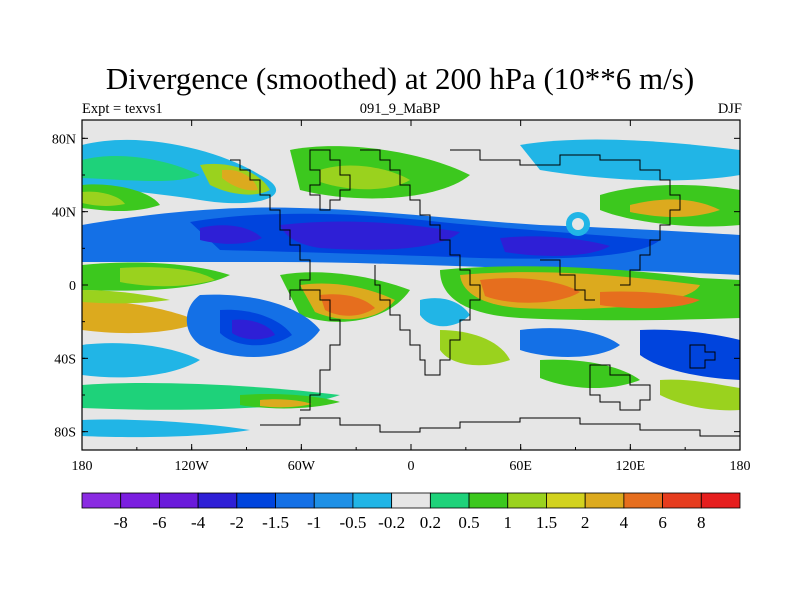 This screenshot has height=600, width=800. Describe the element at coordinates (430, 522) in the screenshot. I see `colorbar-level-label: 0.2` at that location.